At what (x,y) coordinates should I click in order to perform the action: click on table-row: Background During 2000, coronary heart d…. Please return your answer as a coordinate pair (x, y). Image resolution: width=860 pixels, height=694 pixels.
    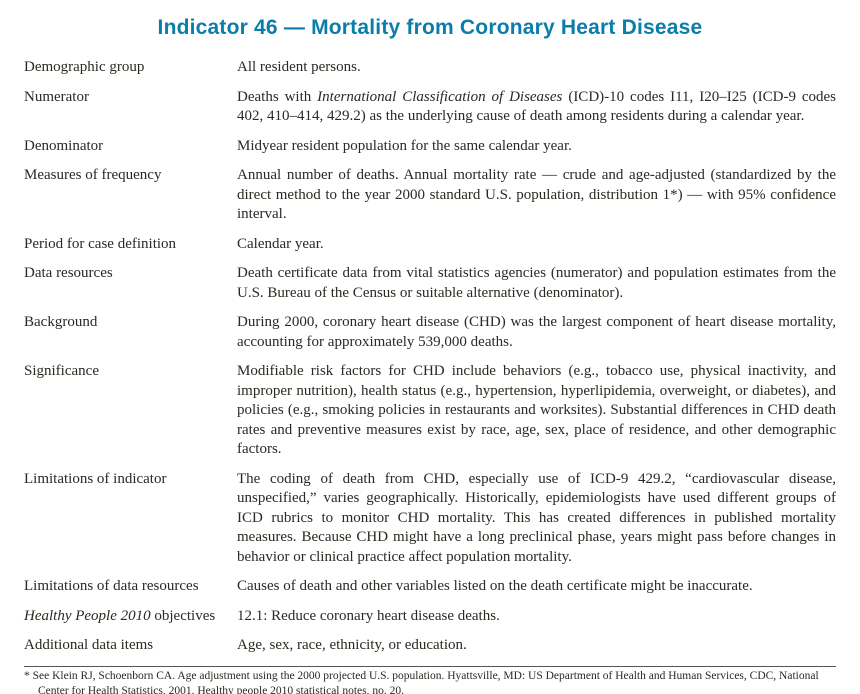
    Looking at the image, I should click on (430, 332).